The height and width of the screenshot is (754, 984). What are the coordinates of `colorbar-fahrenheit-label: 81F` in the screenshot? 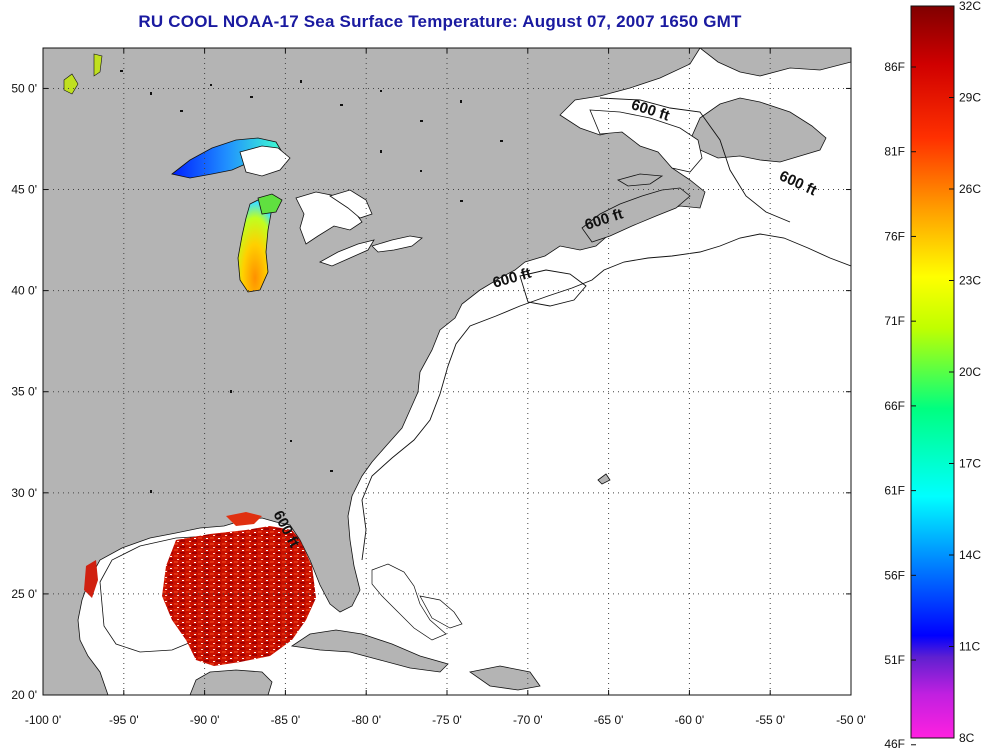 It's located at (894, 152).